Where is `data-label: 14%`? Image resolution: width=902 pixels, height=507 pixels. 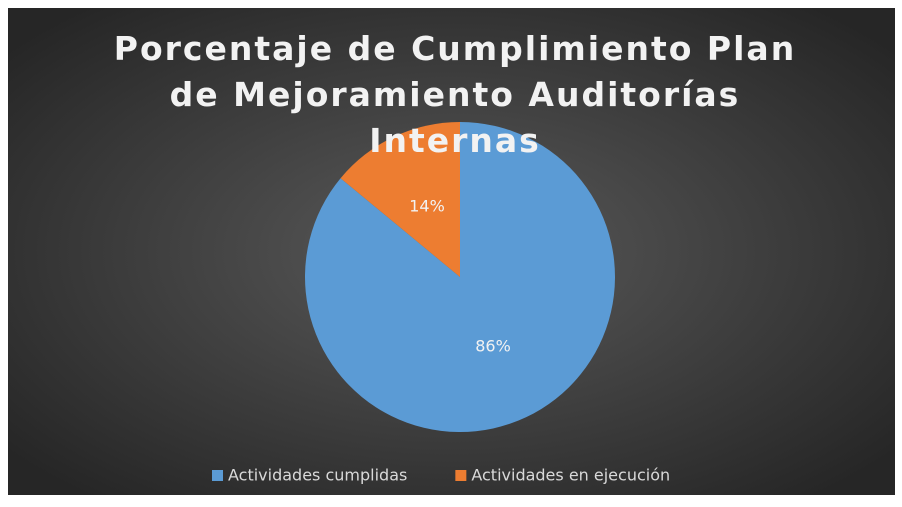
data-label: 14% is located at coordinates (427, 205).